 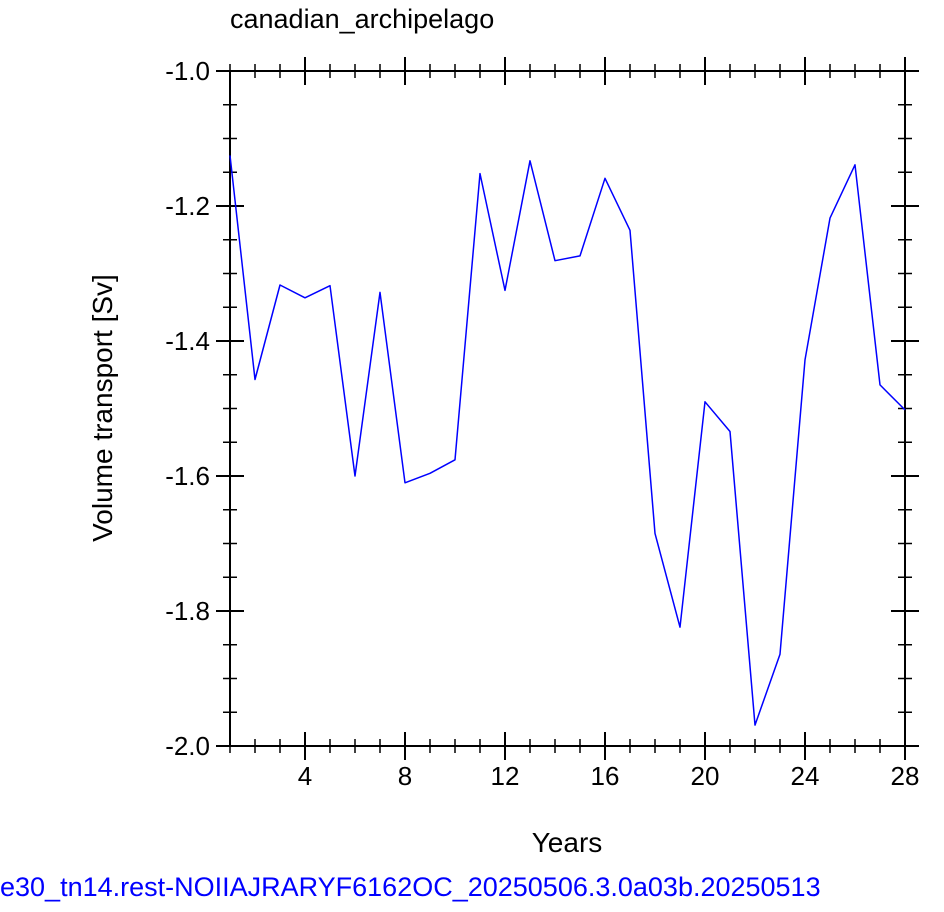 I want to click on x-axis-title: Years, so click(x=567, y=842).